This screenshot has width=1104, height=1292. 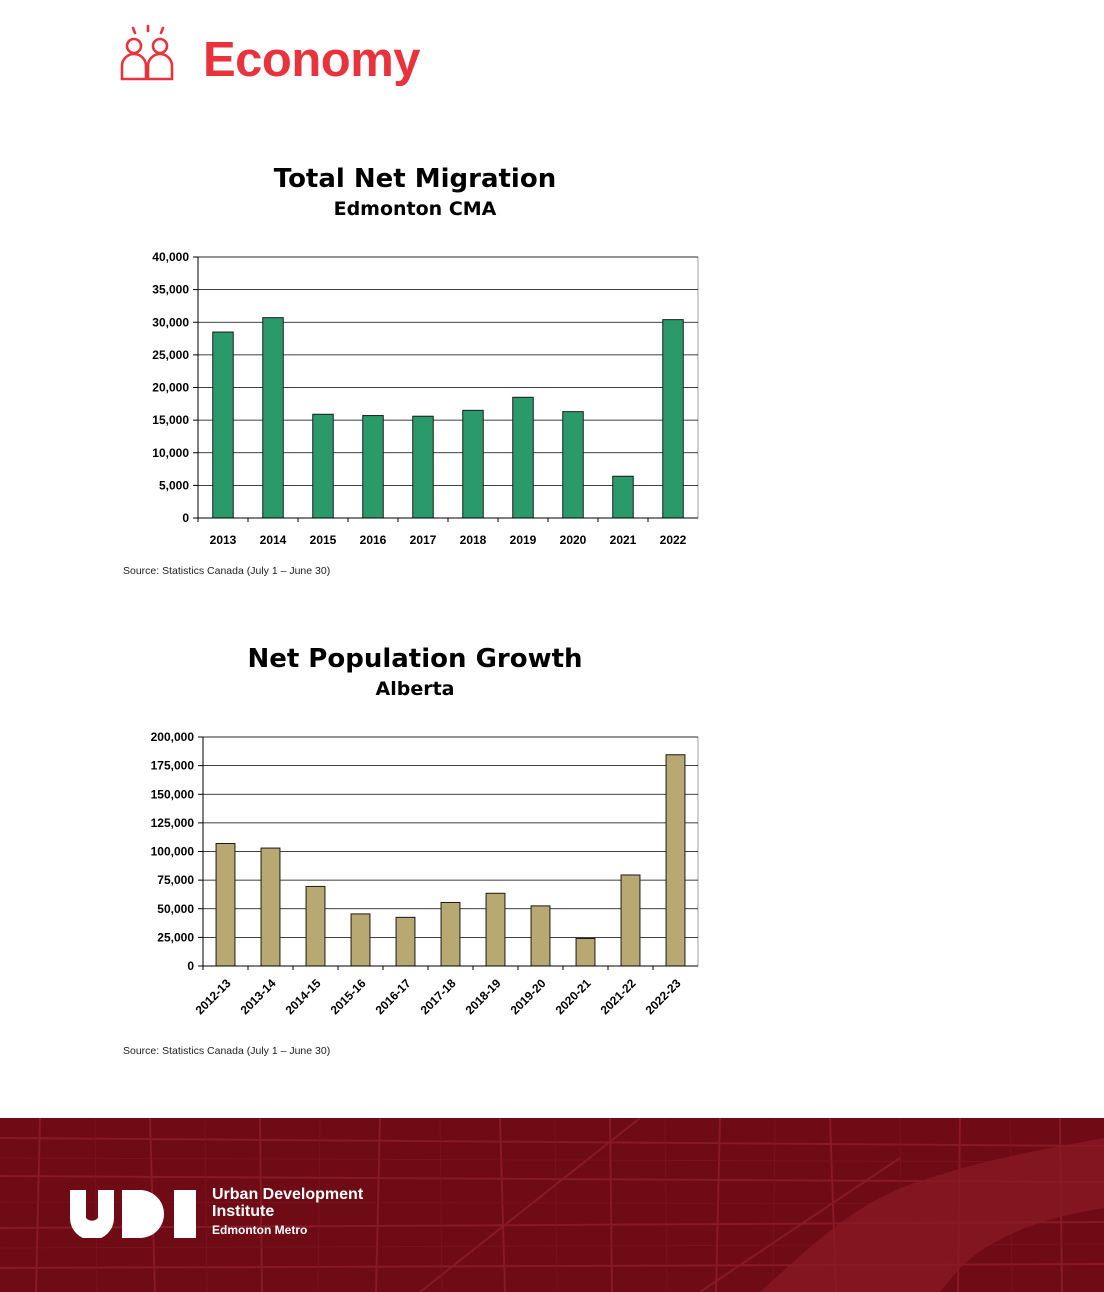 I want to click on y-tick-label: 15,000, so click(x=170, y=420).